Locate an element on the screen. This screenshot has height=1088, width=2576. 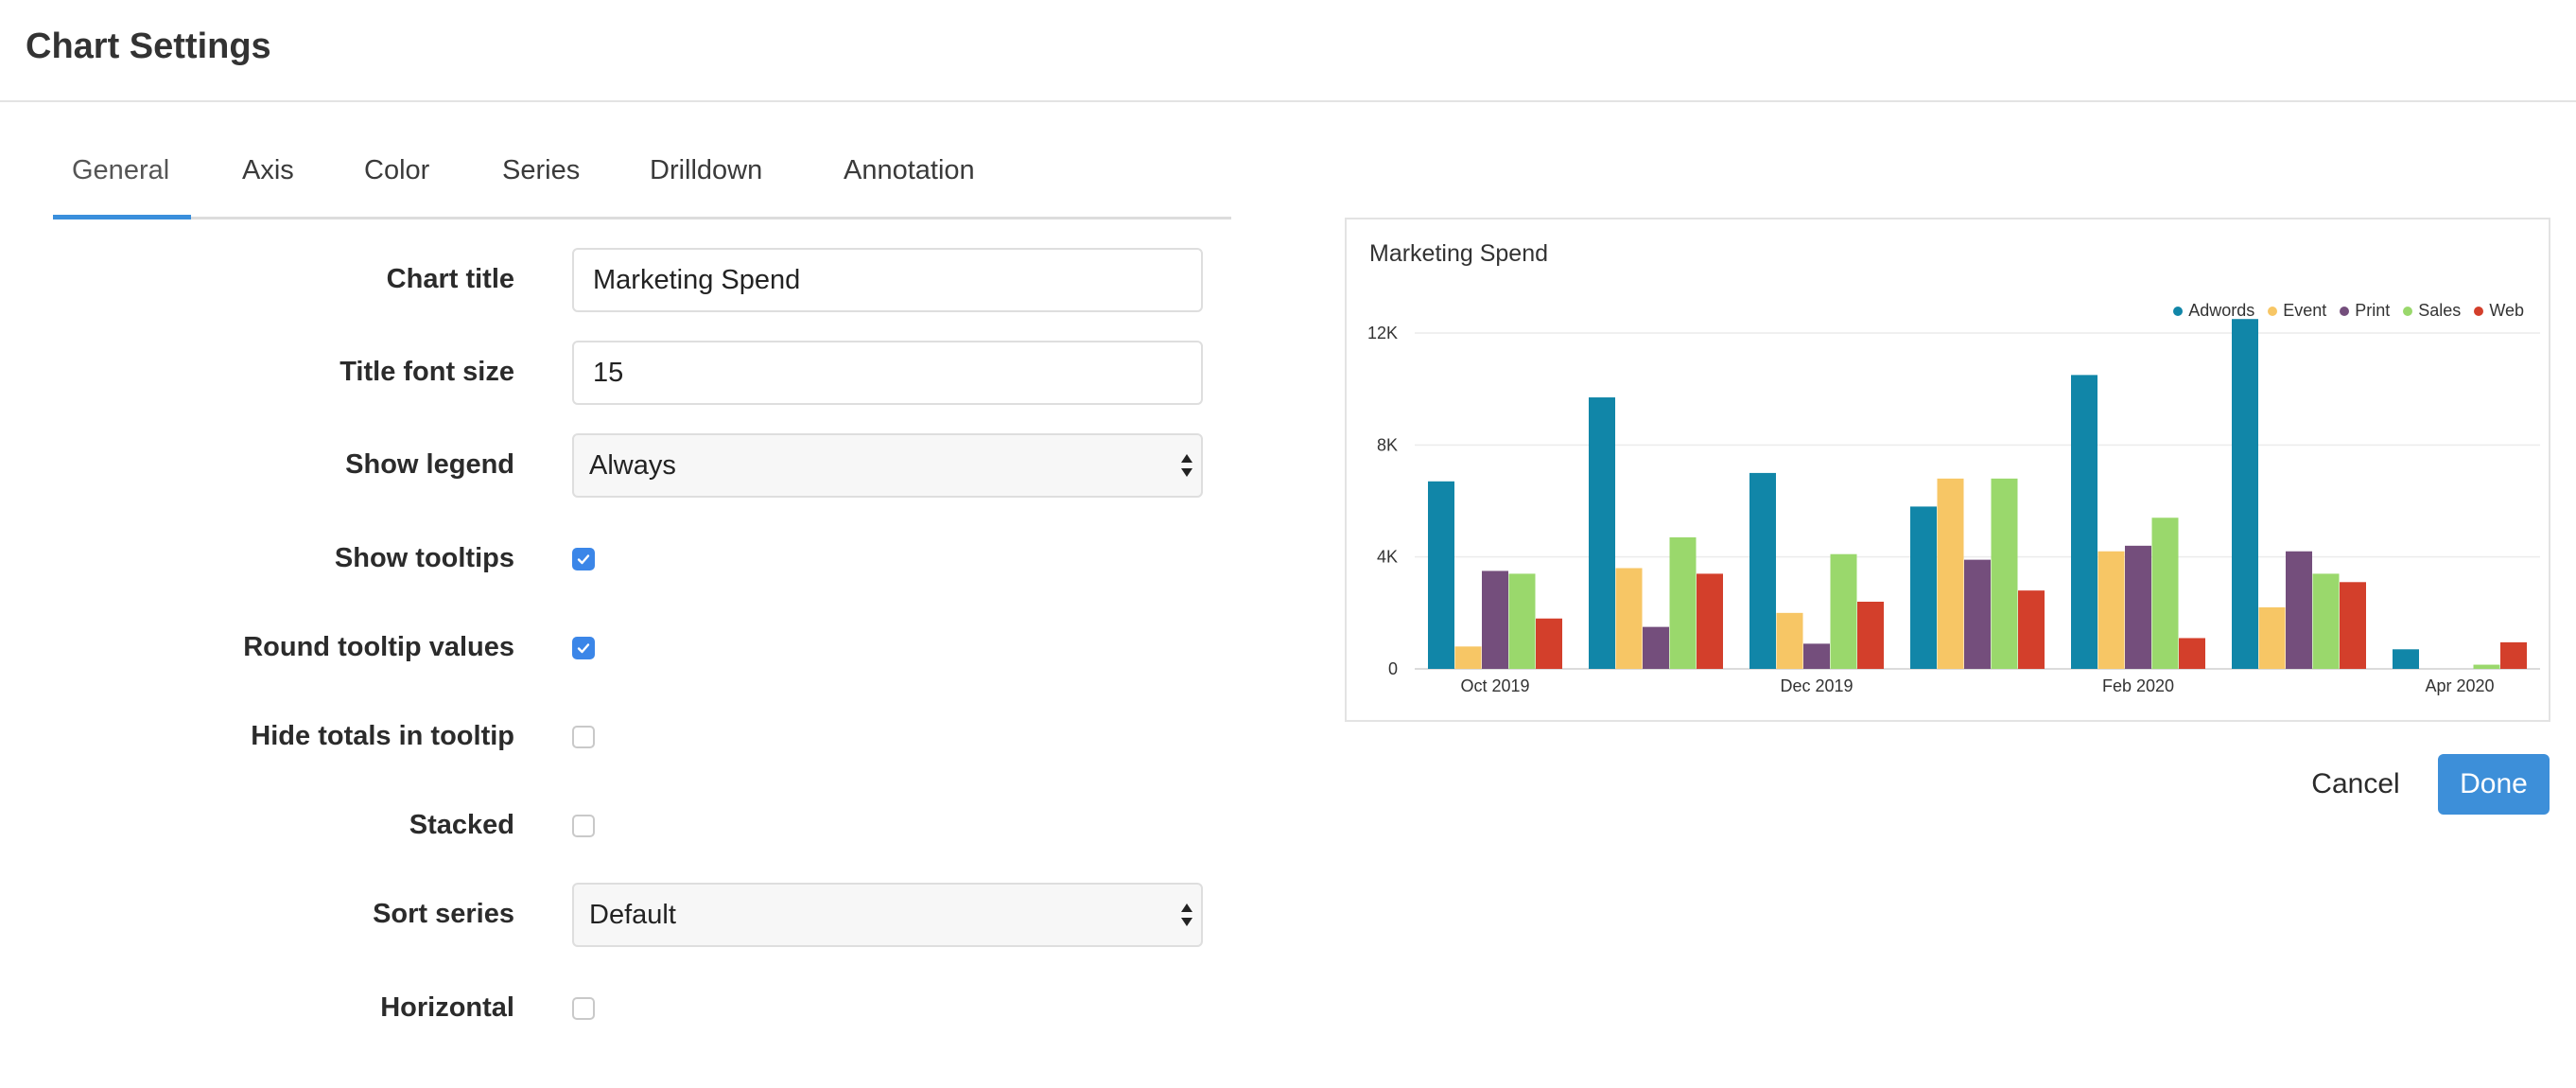
horizontal-label: Horizontal is located at coordinates (447, 1007).